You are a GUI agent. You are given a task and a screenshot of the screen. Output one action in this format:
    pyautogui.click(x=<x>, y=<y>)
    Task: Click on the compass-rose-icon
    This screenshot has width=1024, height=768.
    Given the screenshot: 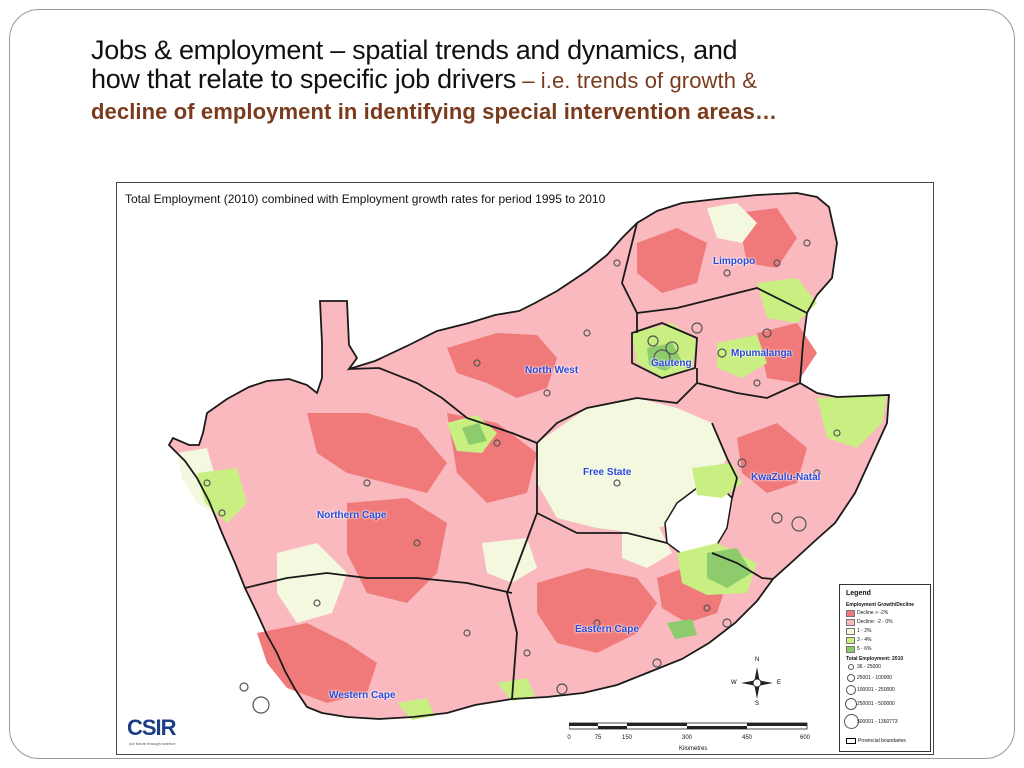 What is the action you would take?
    pyautogui.click(x=757, y=683)
    